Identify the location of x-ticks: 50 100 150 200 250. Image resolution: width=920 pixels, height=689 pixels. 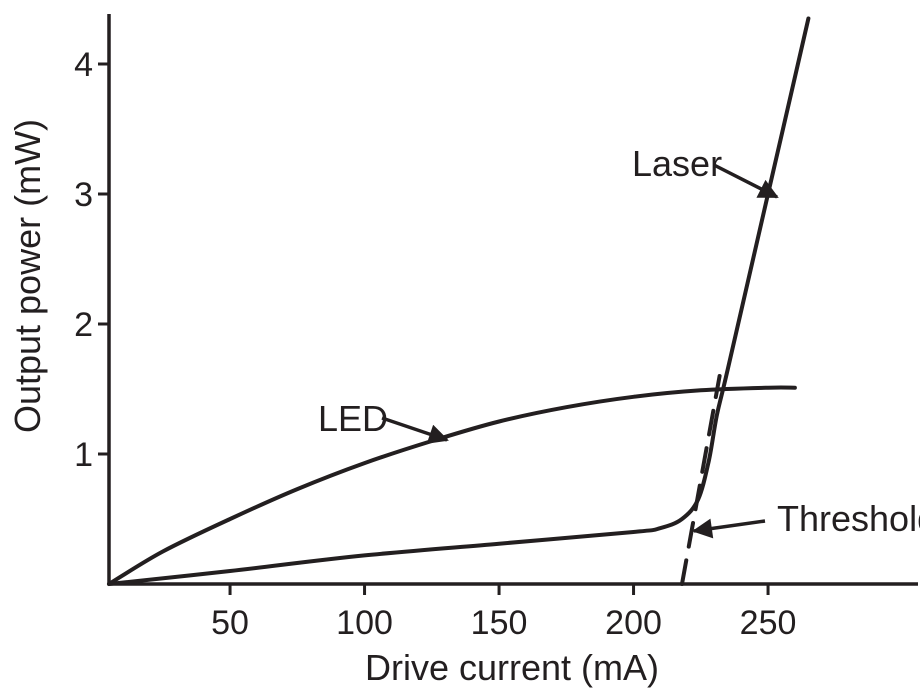
(503, 613).